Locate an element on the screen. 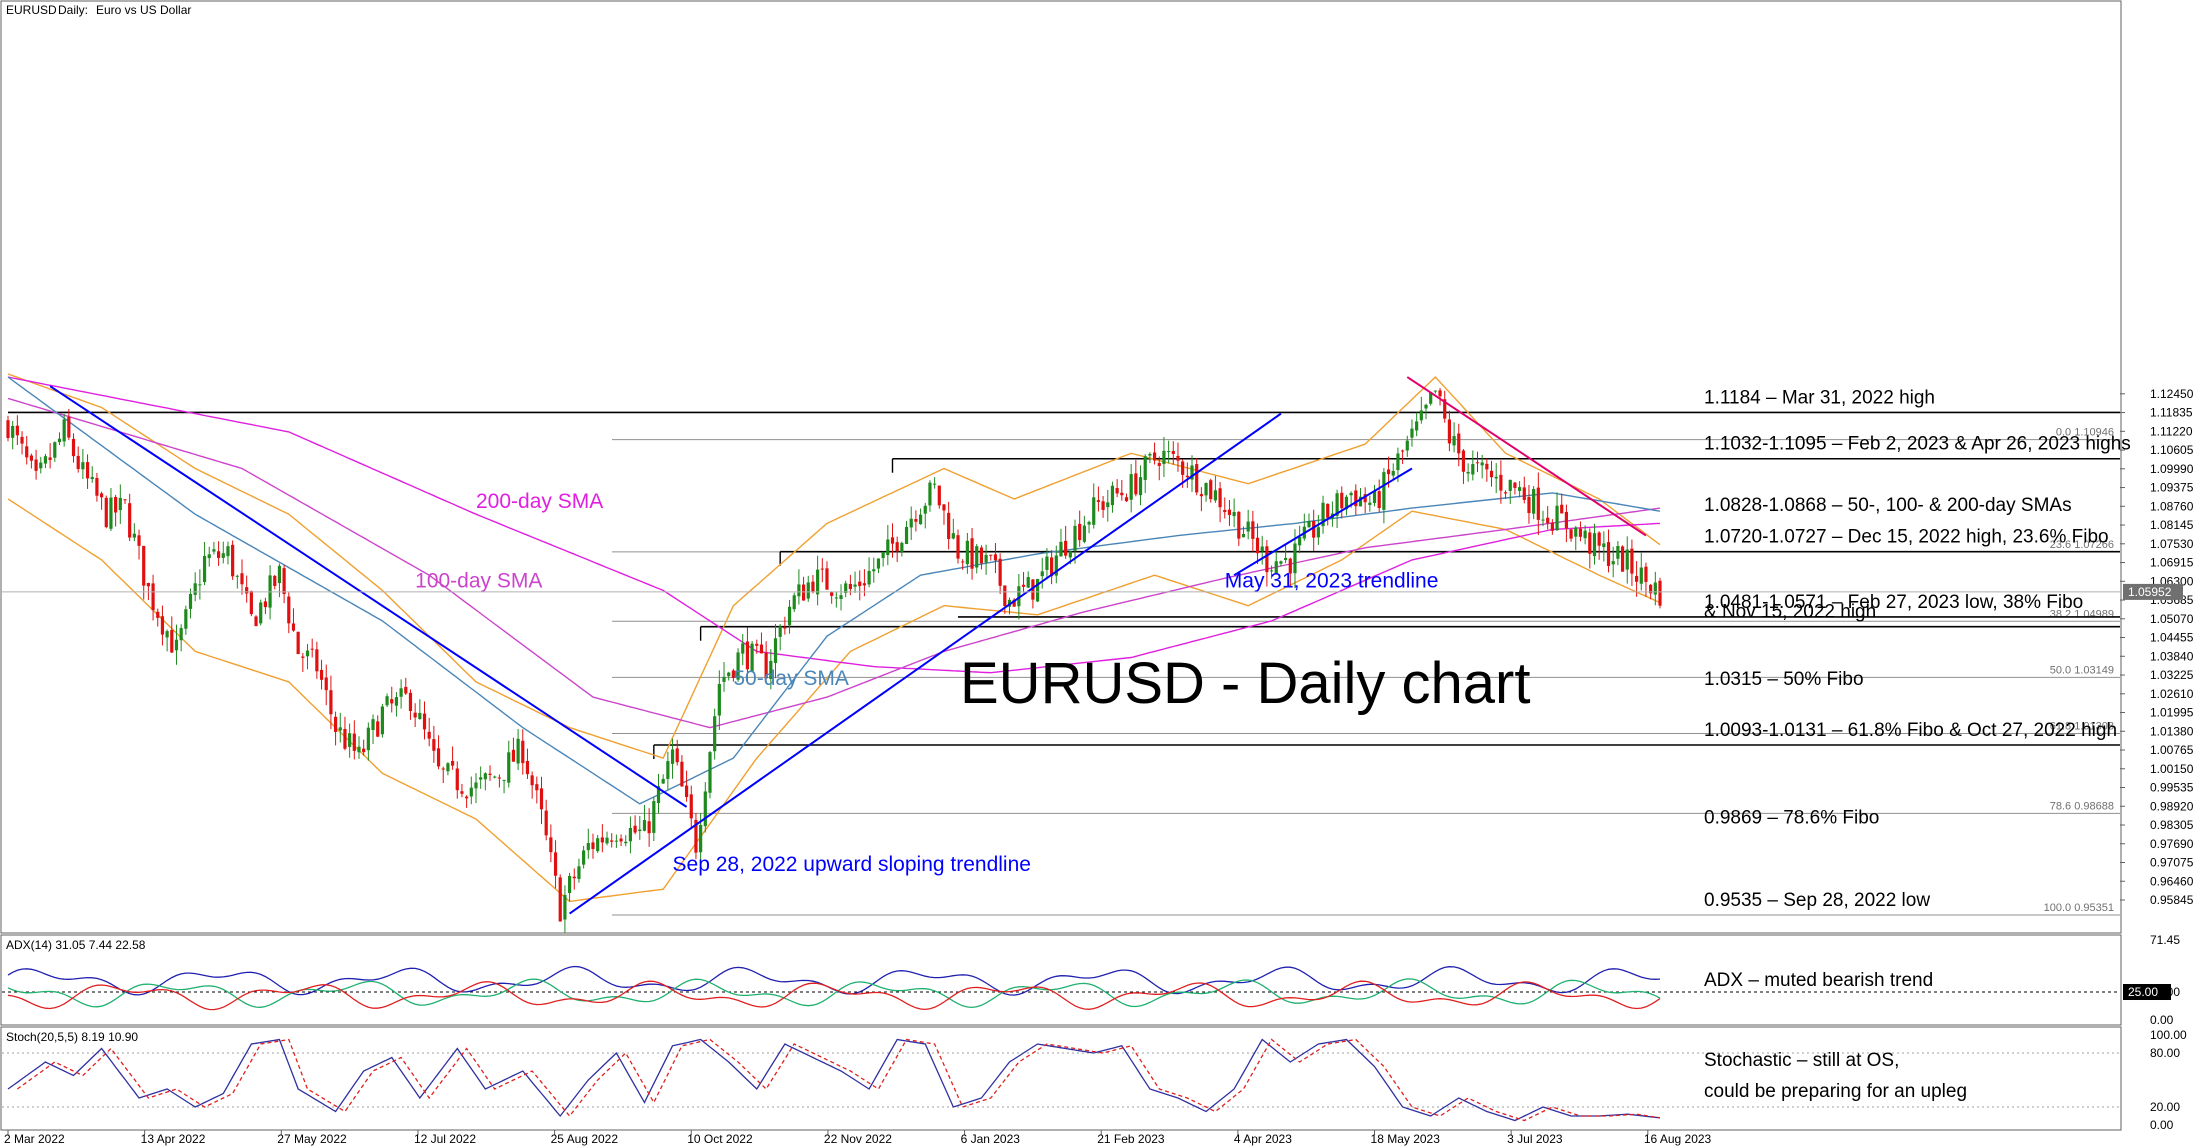  adx-annotation: ADX – muted bearish trend is located at coordinates (1818, 980).